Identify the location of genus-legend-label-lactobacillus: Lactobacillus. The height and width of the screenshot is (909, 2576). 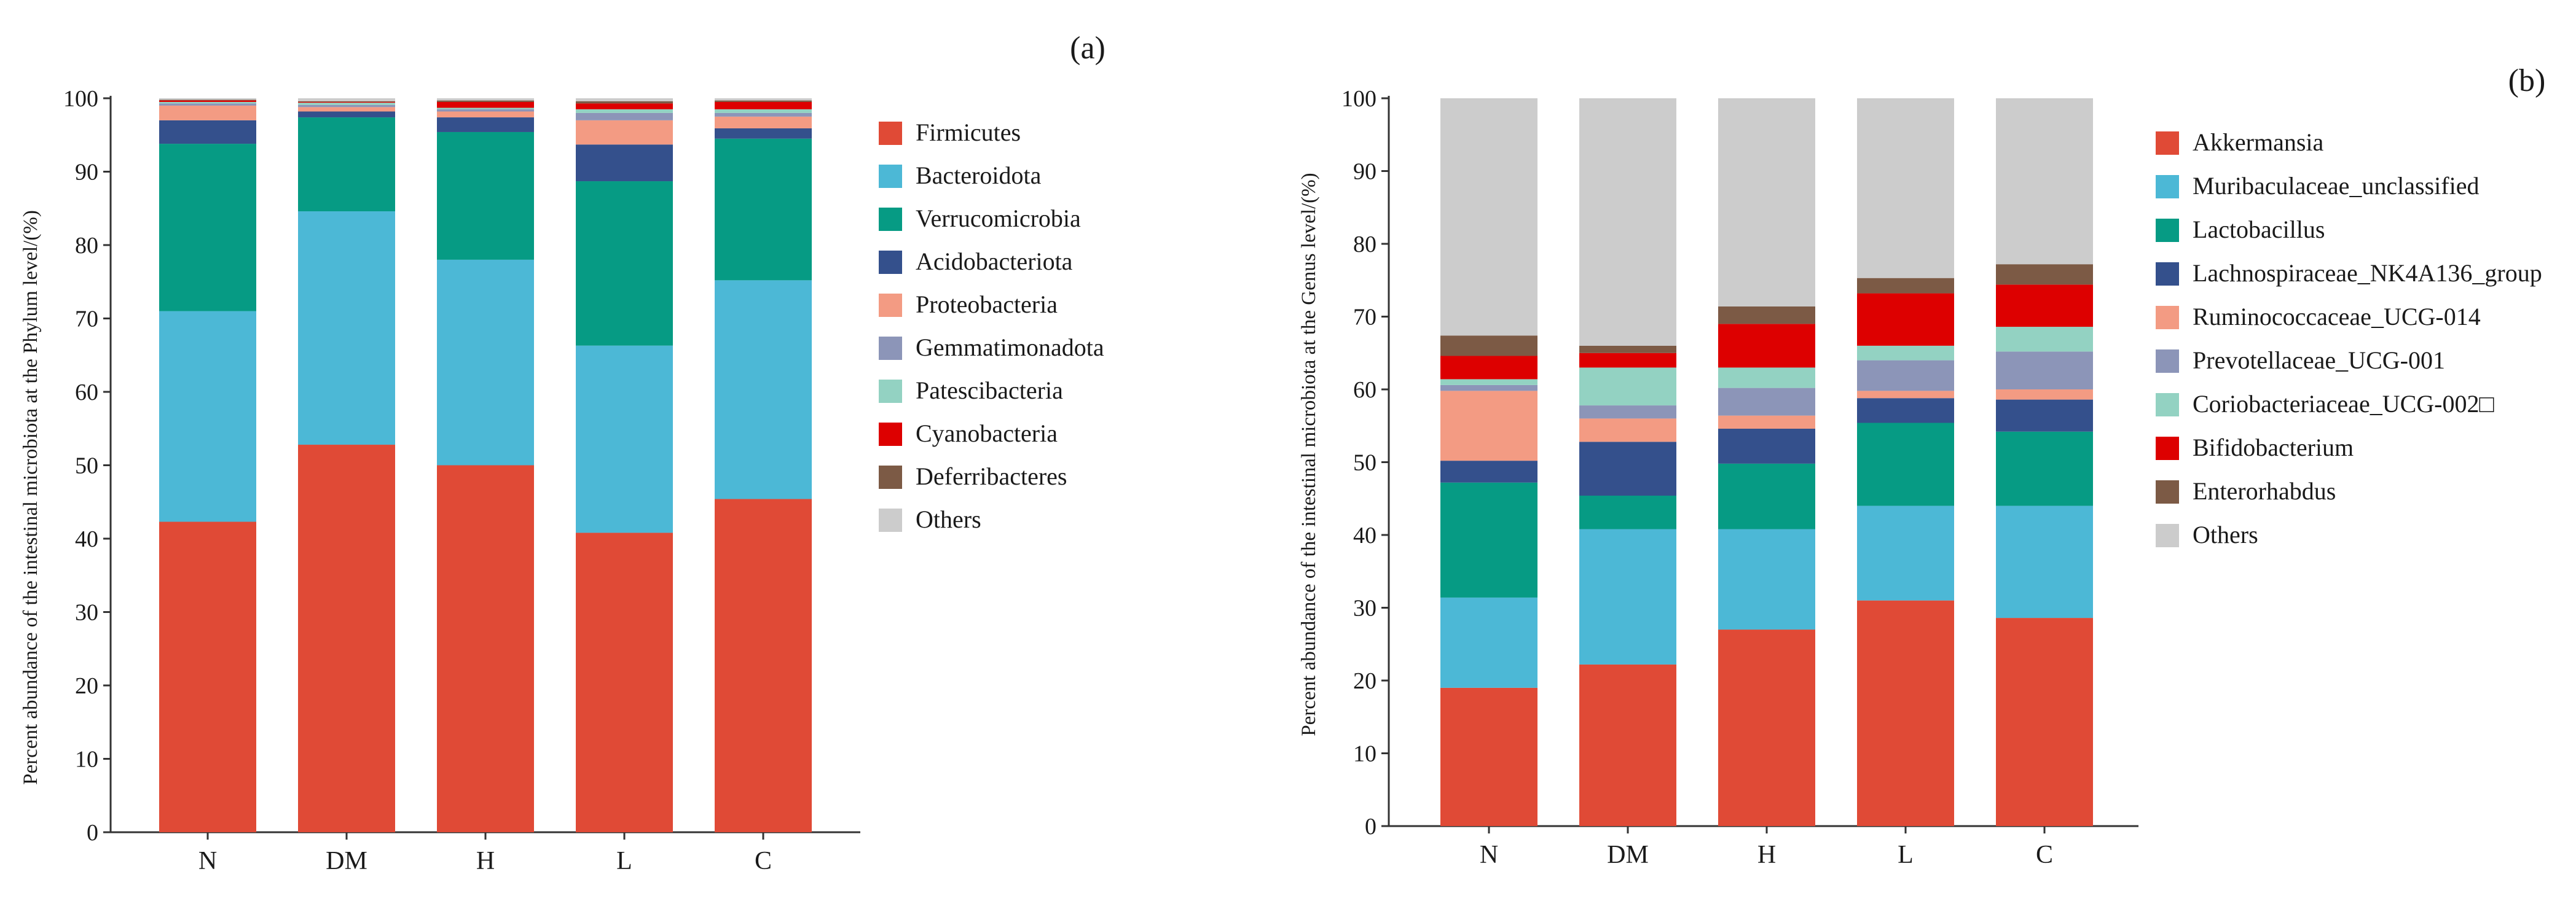
(2259, 229).